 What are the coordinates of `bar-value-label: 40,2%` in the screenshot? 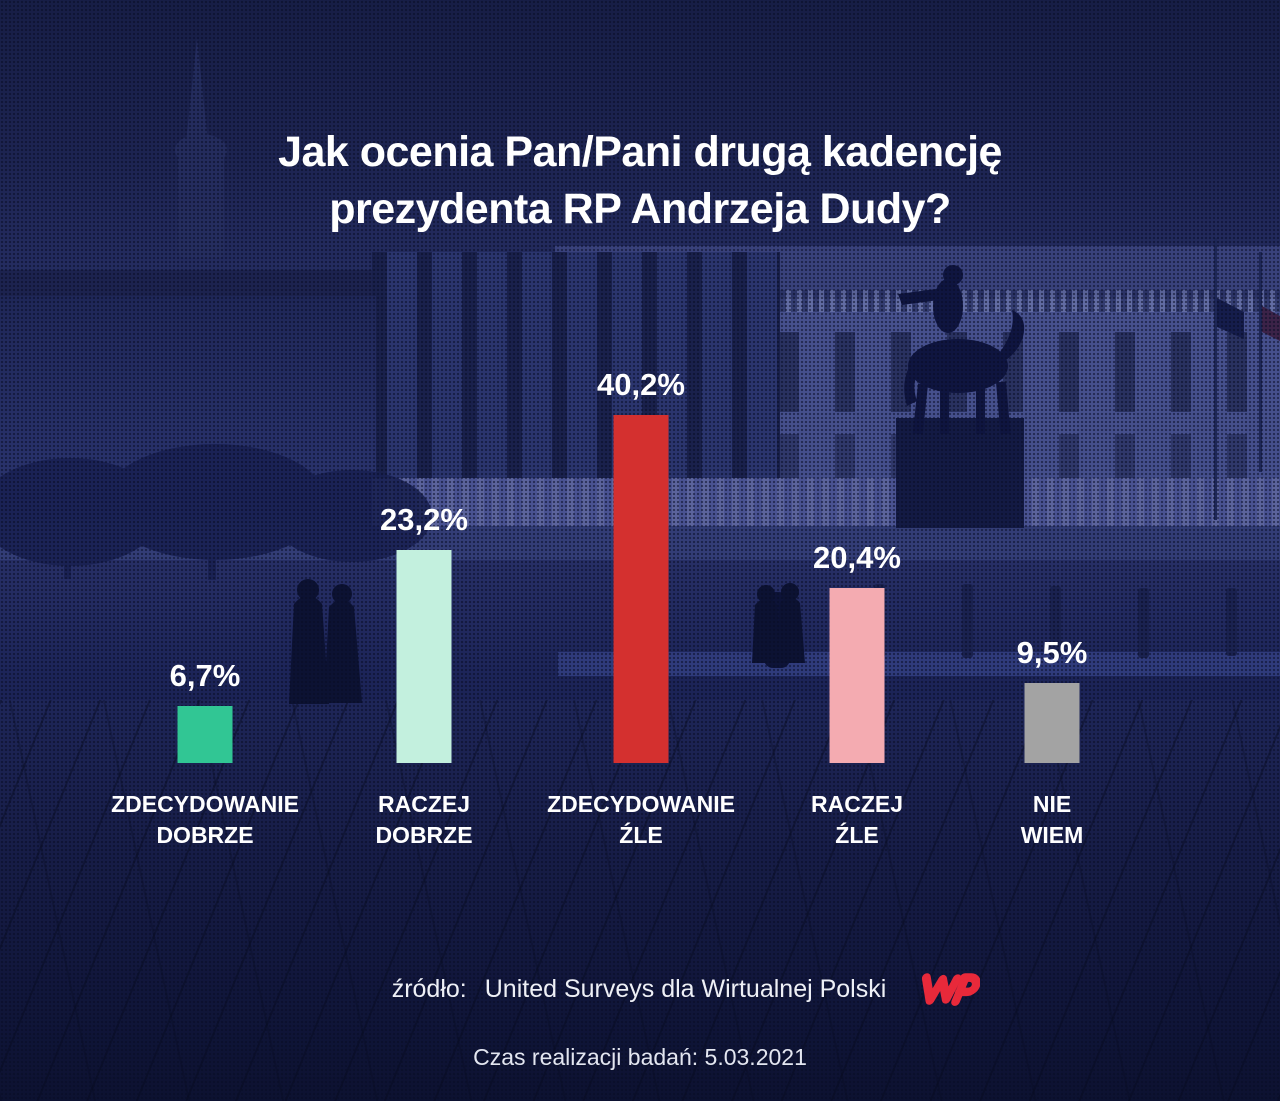 It's located at (641, 384).